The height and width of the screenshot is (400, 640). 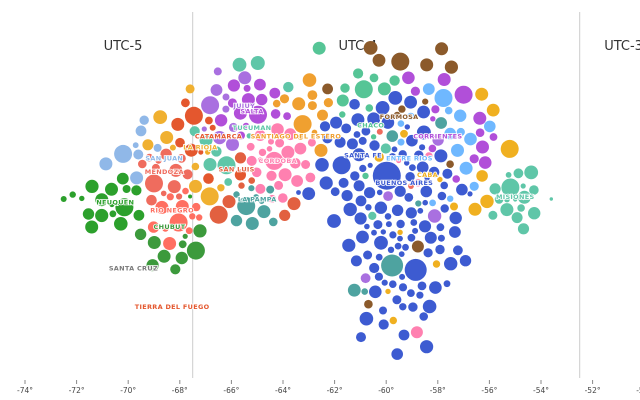 I want to click on x-tick-label: -58°, so click(x=438, y=390).